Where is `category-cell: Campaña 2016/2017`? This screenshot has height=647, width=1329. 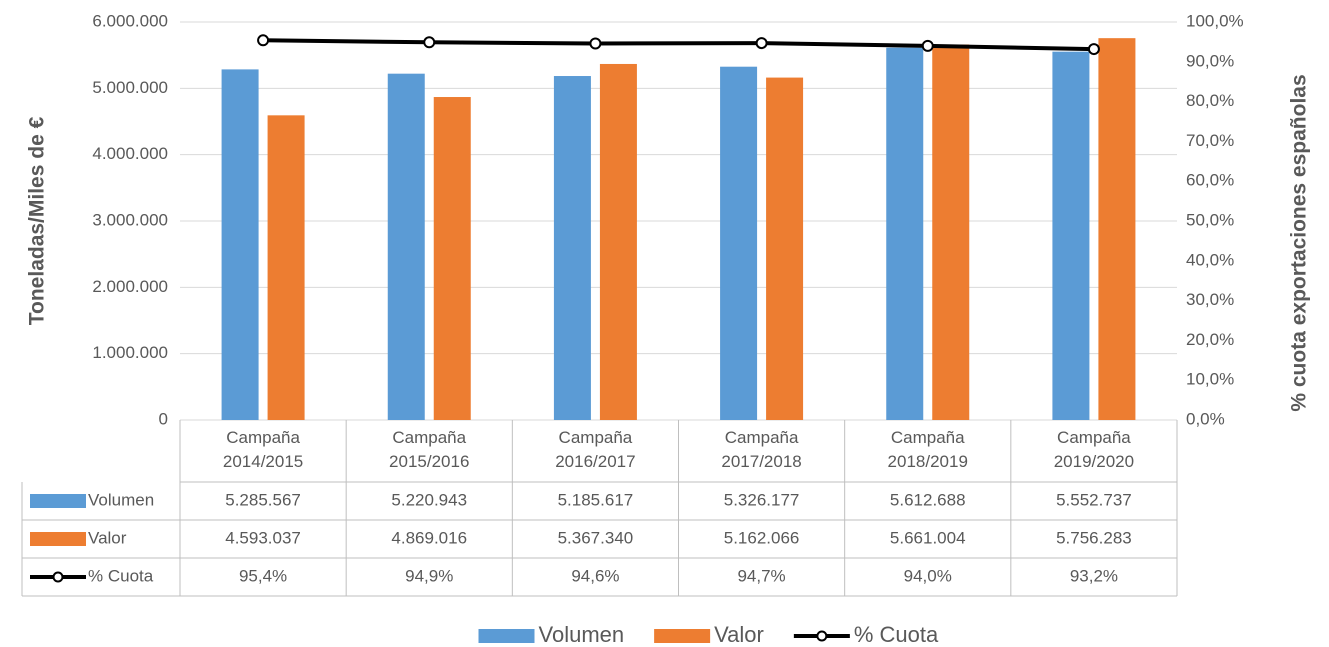 category-cell: Campaña 2016/2017 is located at coordinates (595, 449).